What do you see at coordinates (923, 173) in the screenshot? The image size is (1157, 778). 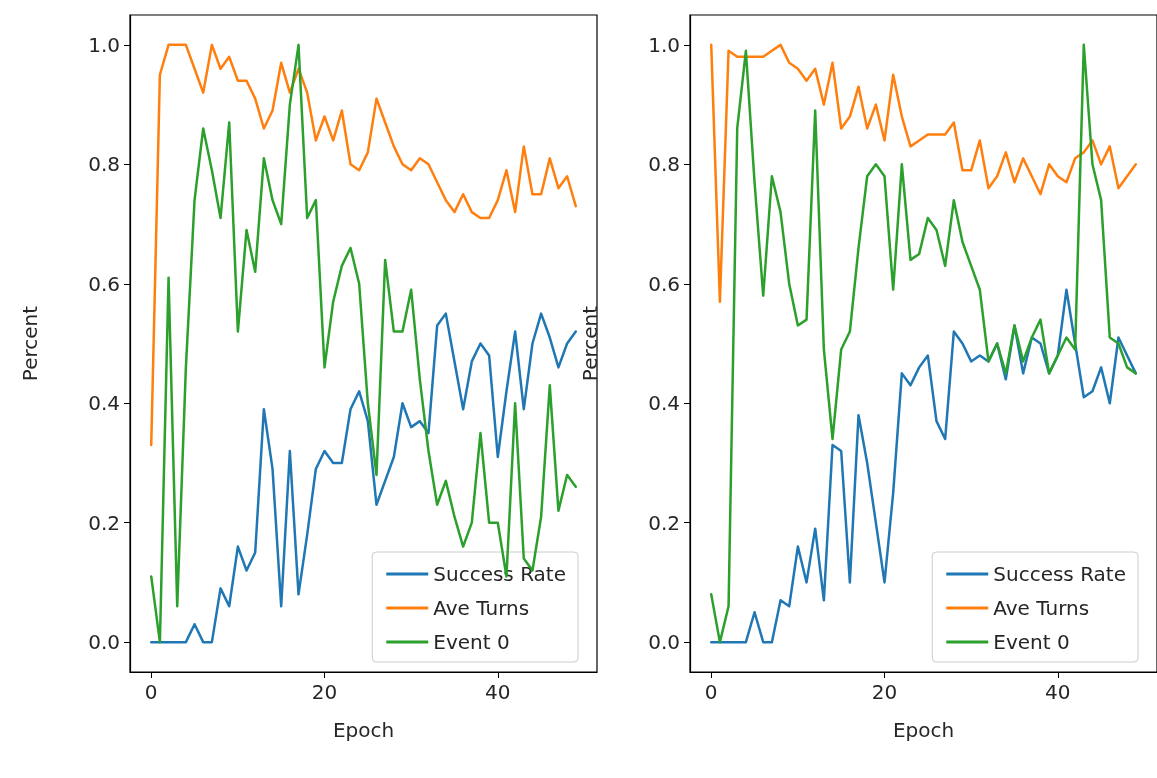 I see `line-series` at bounding box center [923, 173].